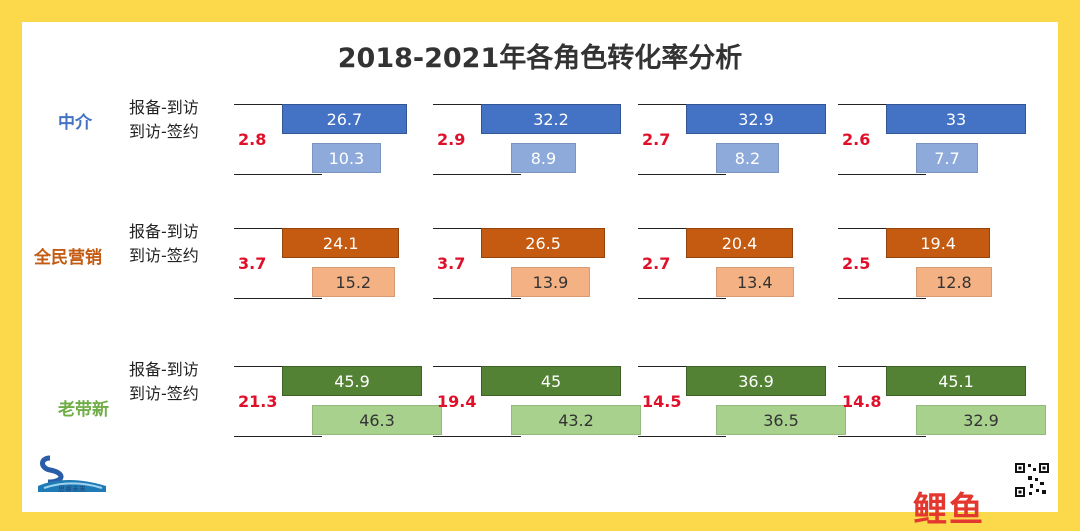  I want to click on bar-visit-sign: 15.2, so click(353, 282).